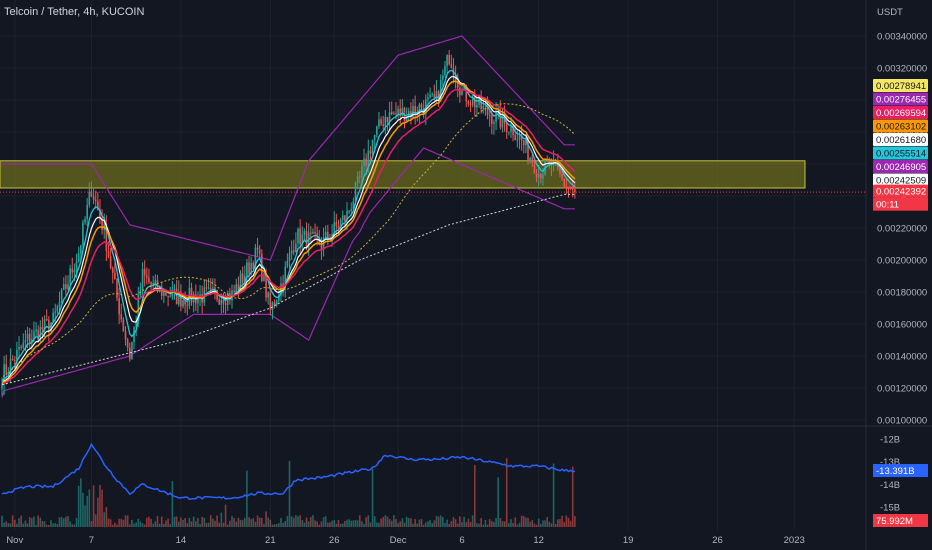  Describe the element at coordinates (270, 540) in the screenshot. I see `time-tick-label: 21` at that location.